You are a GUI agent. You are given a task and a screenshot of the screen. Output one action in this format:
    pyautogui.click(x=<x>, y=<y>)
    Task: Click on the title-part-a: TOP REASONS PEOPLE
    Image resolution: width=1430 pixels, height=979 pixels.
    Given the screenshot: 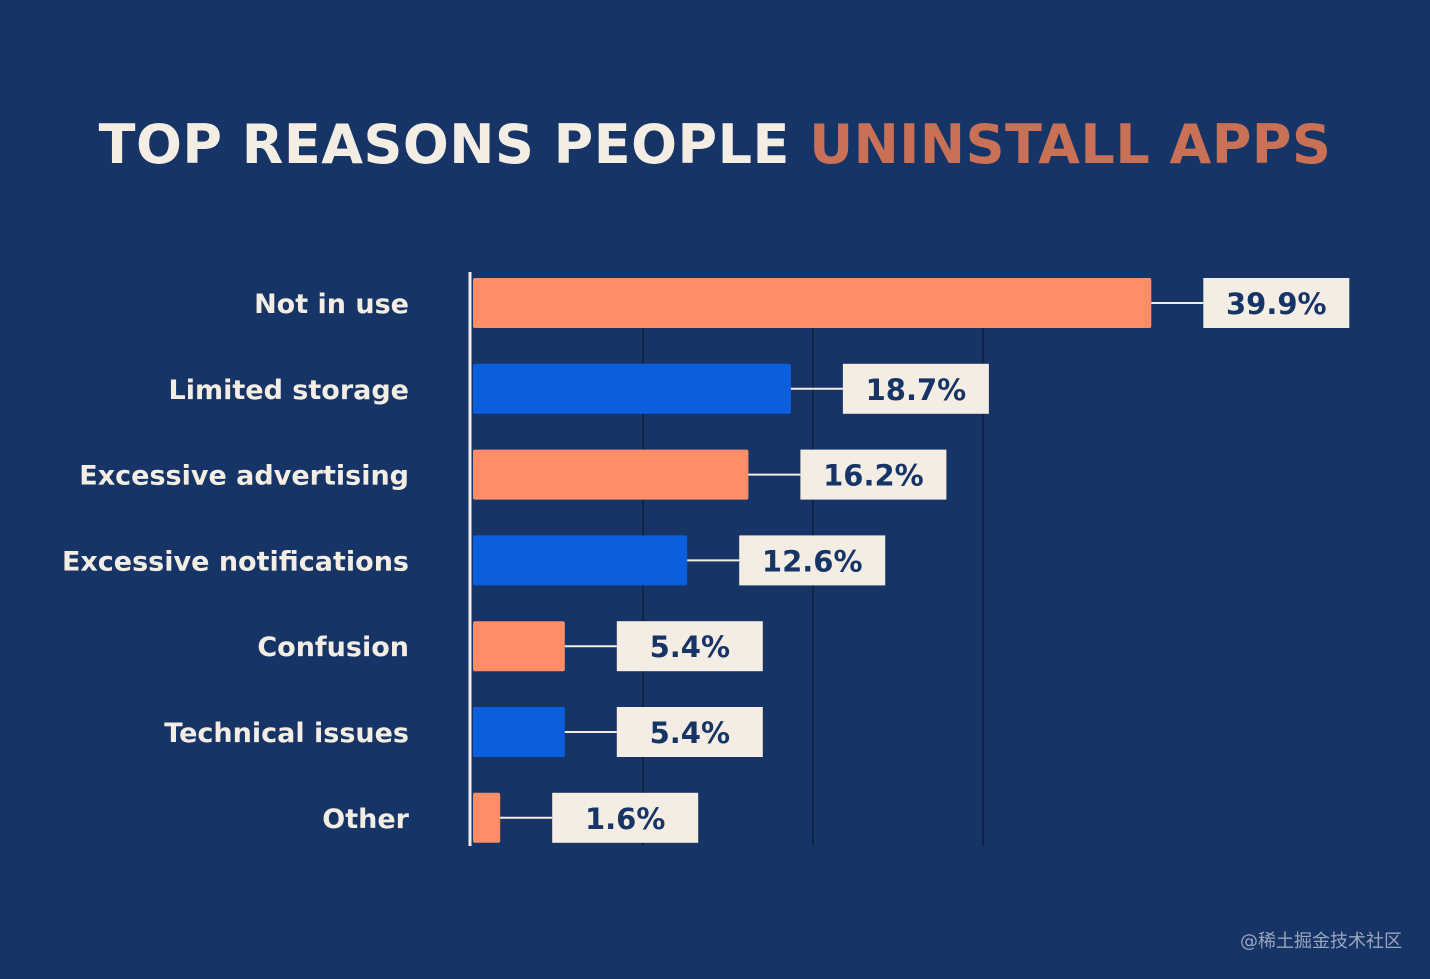 What is the action you would take?
    pyautogui.click(x=444, y=144)
    